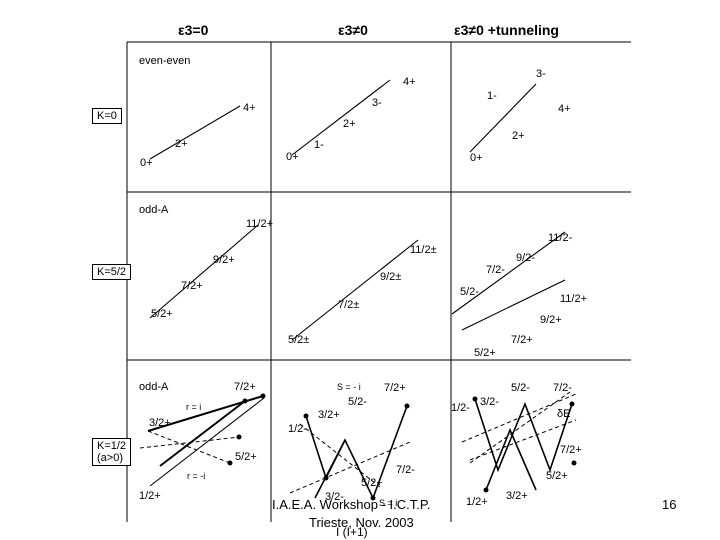 This screenshot has height=540, width=720. Describe the element at coordinates (112, 272) in the screenshot. I see `k52-label: K=5/2` at that location.